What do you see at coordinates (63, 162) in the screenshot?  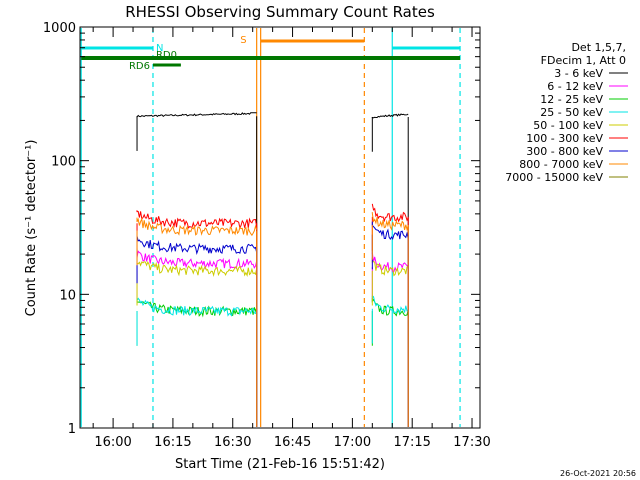 I see `y-tick-label: 100` at bounding box center [63, 162].